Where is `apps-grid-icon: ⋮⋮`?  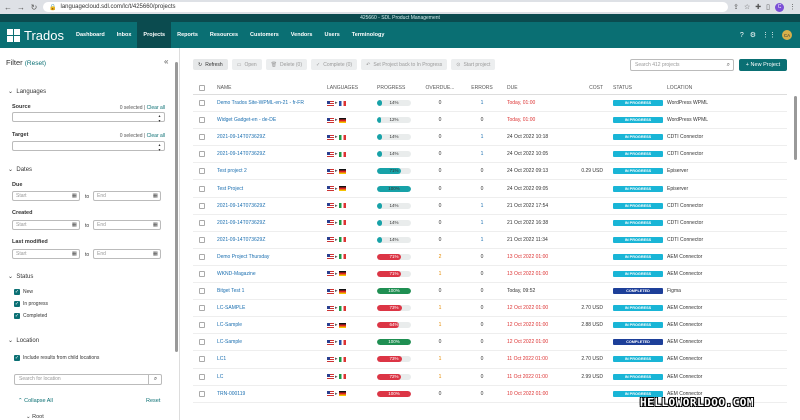
apps-grid-icon: ⋮⋮ is located at coordinates (769, 35).